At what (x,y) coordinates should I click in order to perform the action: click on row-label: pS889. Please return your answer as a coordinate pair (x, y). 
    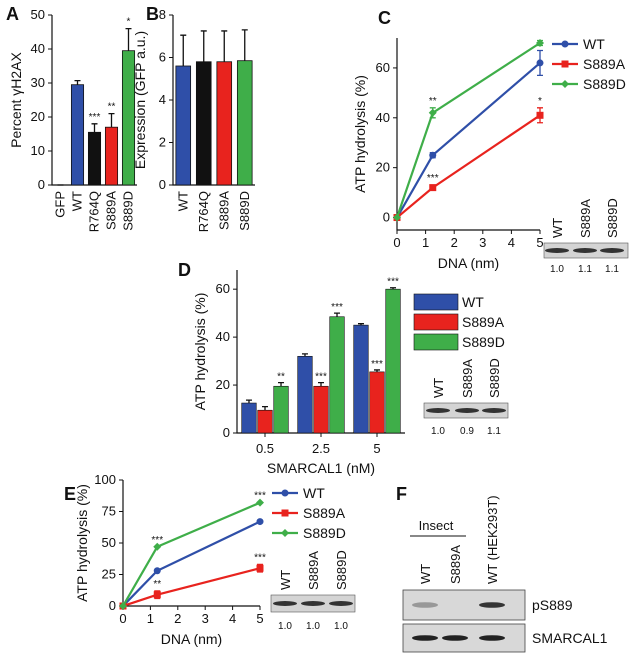
    Looking at the image, I should click on (552, 605).